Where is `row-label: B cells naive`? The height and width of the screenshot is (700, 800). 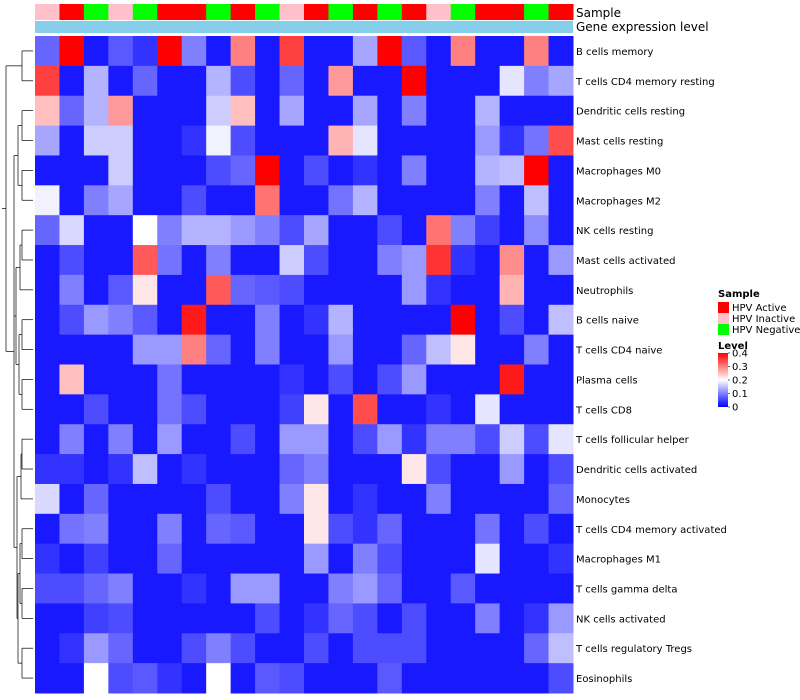 row-label: B cells naive is located at coordinates (607, 321).